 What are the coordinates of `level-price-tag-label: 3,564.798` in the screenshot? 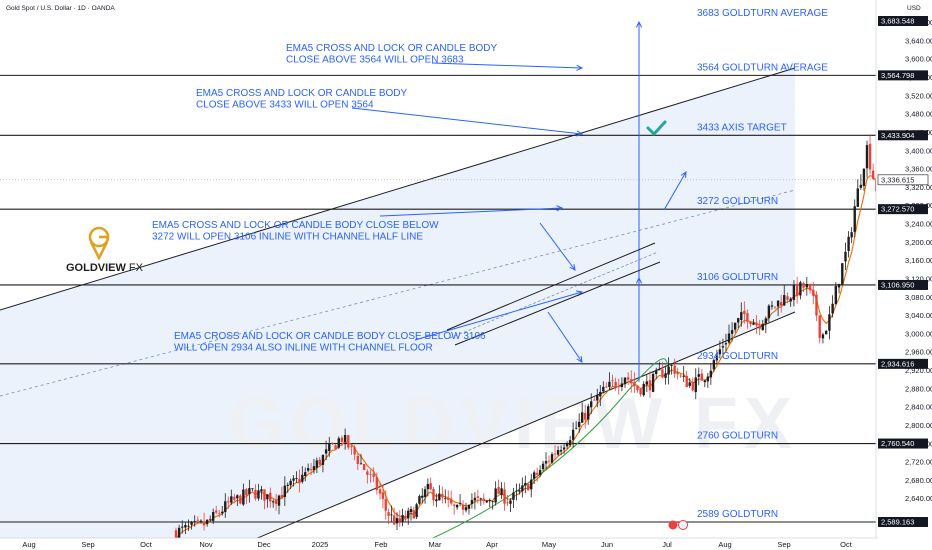 It's located at (897, 75).